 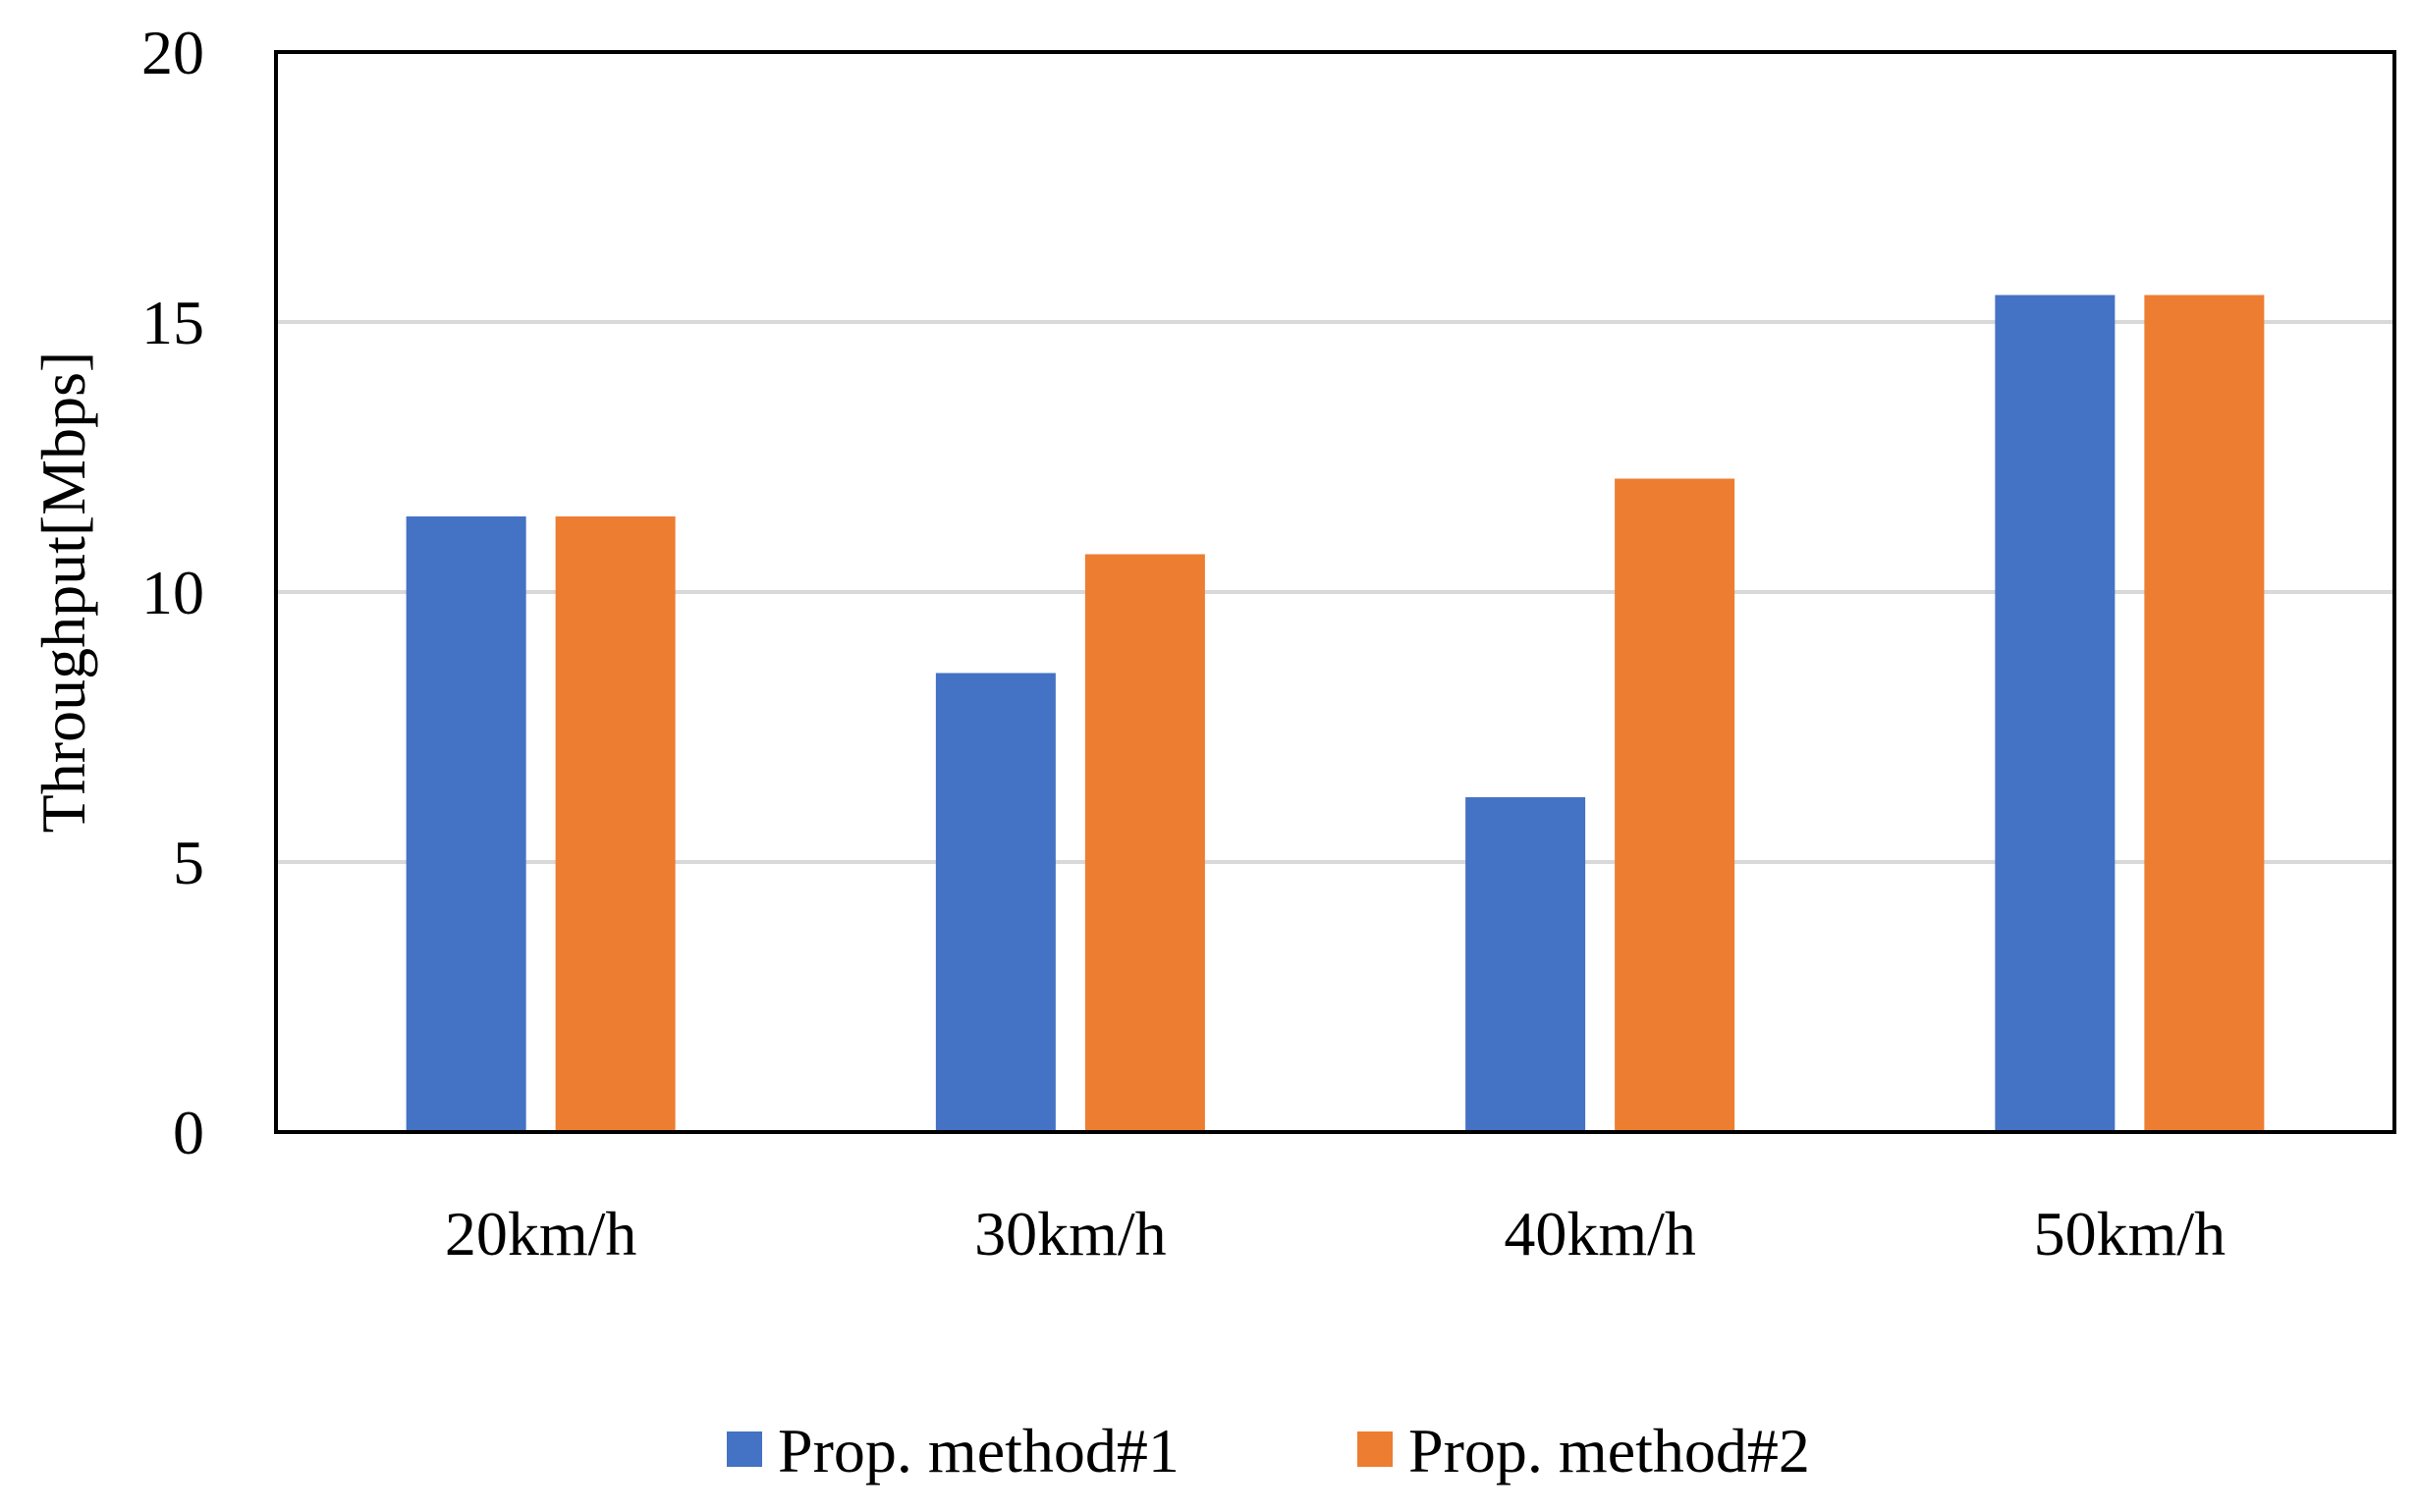 I want to click on y-tick-label: 5, so click(x=188, y=862).